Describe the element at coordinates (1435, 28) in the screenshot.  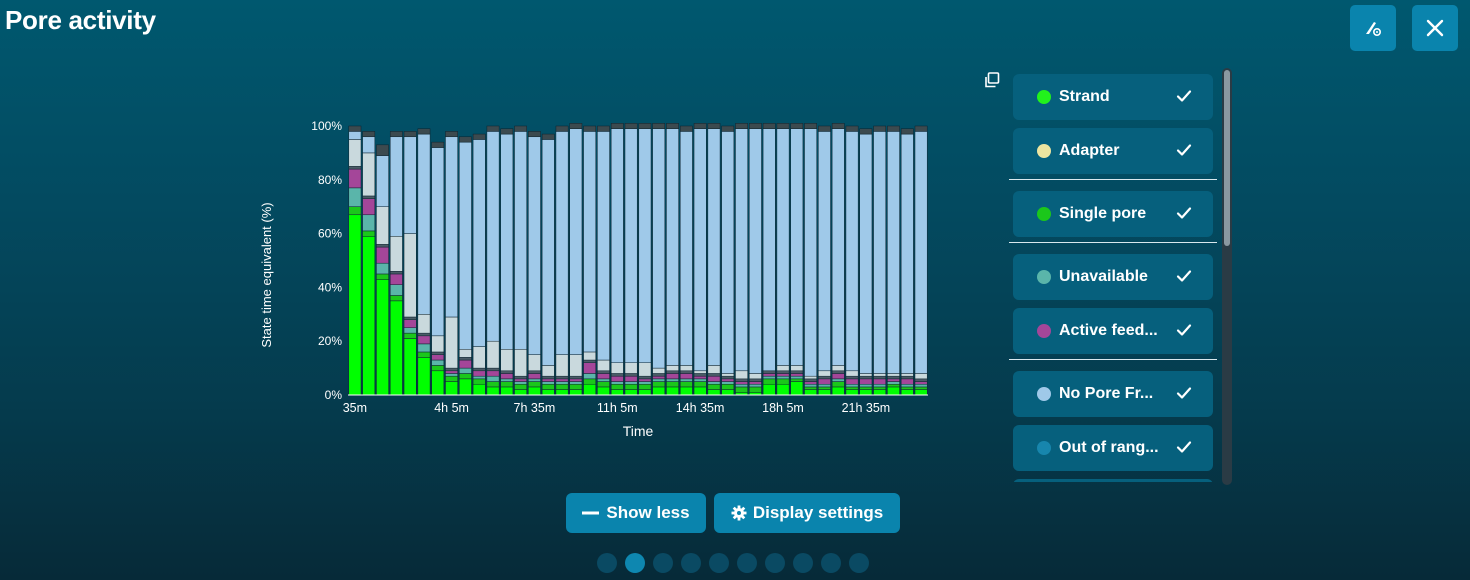
I see `close-button` at that location.